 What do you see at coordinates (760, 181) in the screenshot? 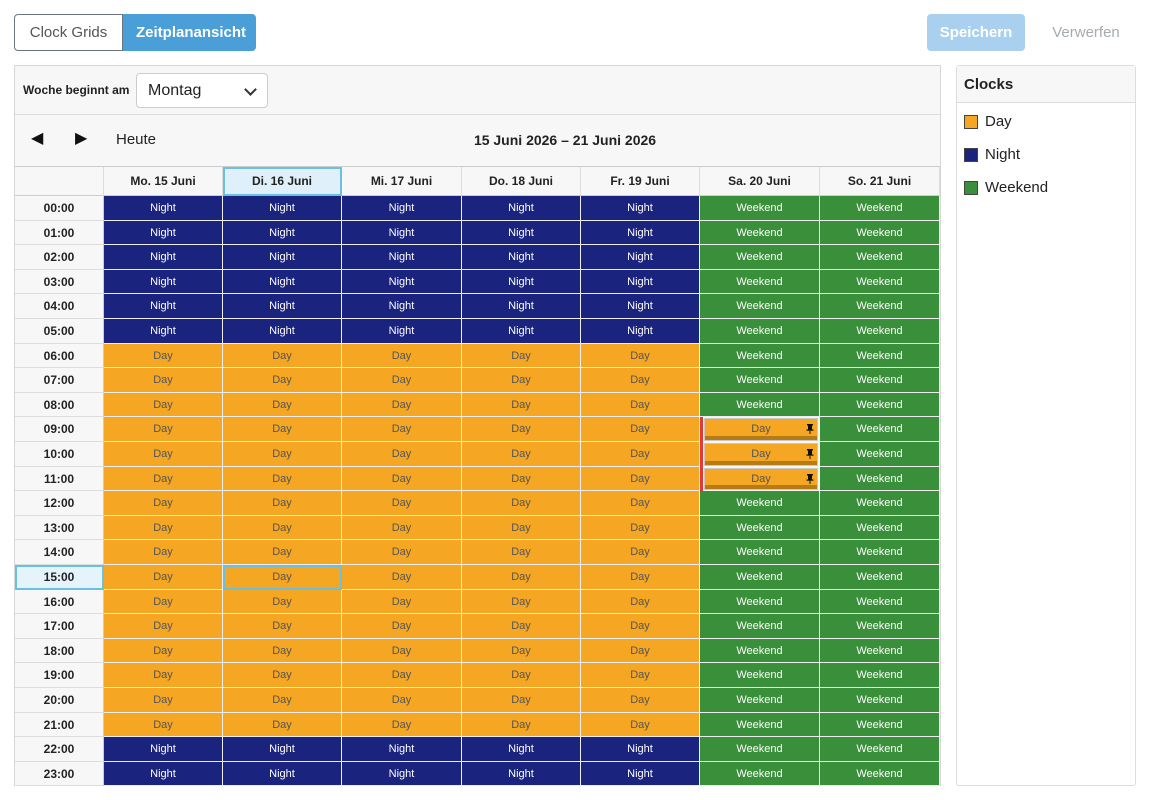
I see `day-header: Sa. 20 Juni` at bounding box center [760, 181].